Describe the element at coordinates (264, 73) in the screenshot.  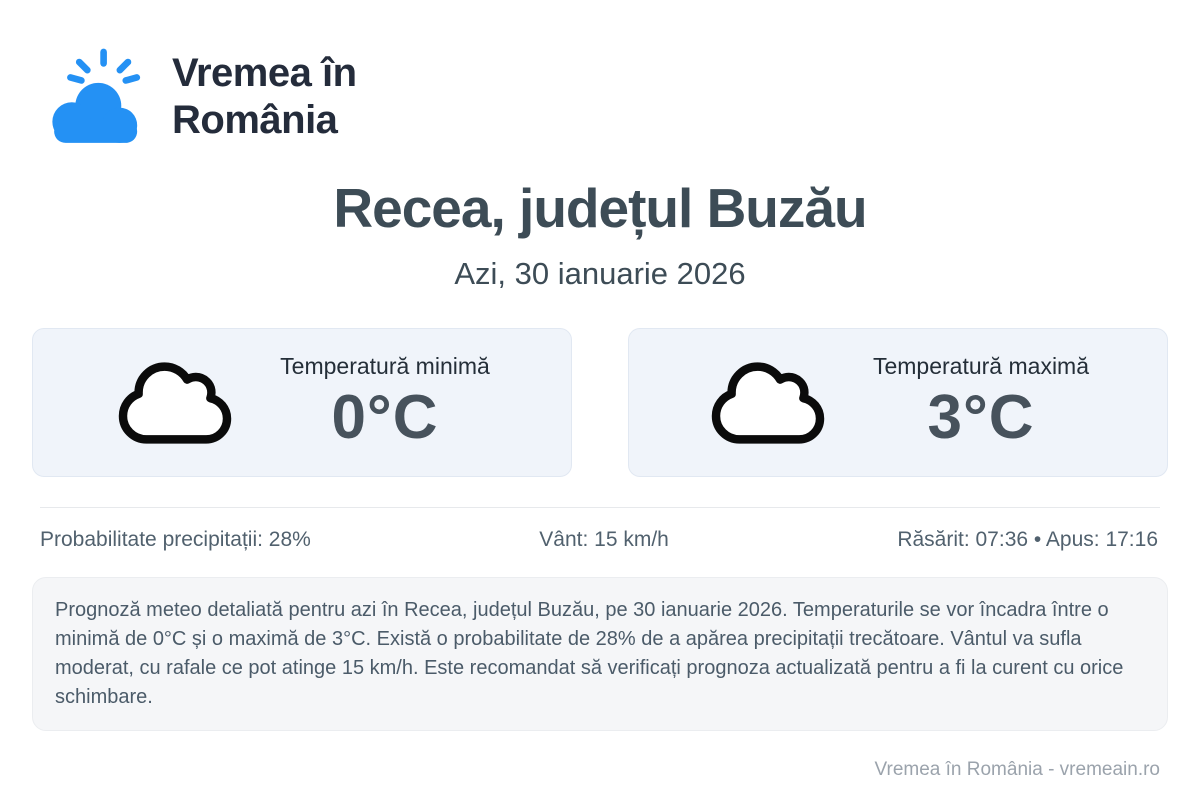
I see `brand-name-line1: Vremea în` at that location.